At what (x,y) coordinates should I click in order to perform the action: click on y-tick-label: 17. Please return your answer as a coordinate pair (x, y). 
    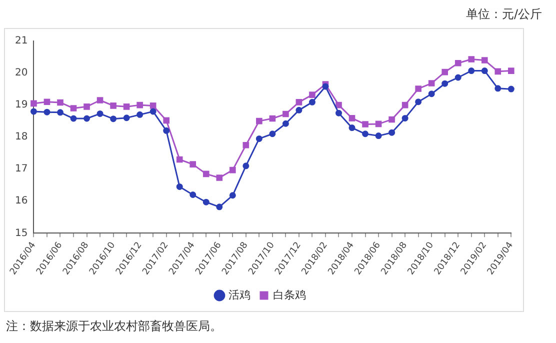
    Looking at the image, I should click on (21, 169).